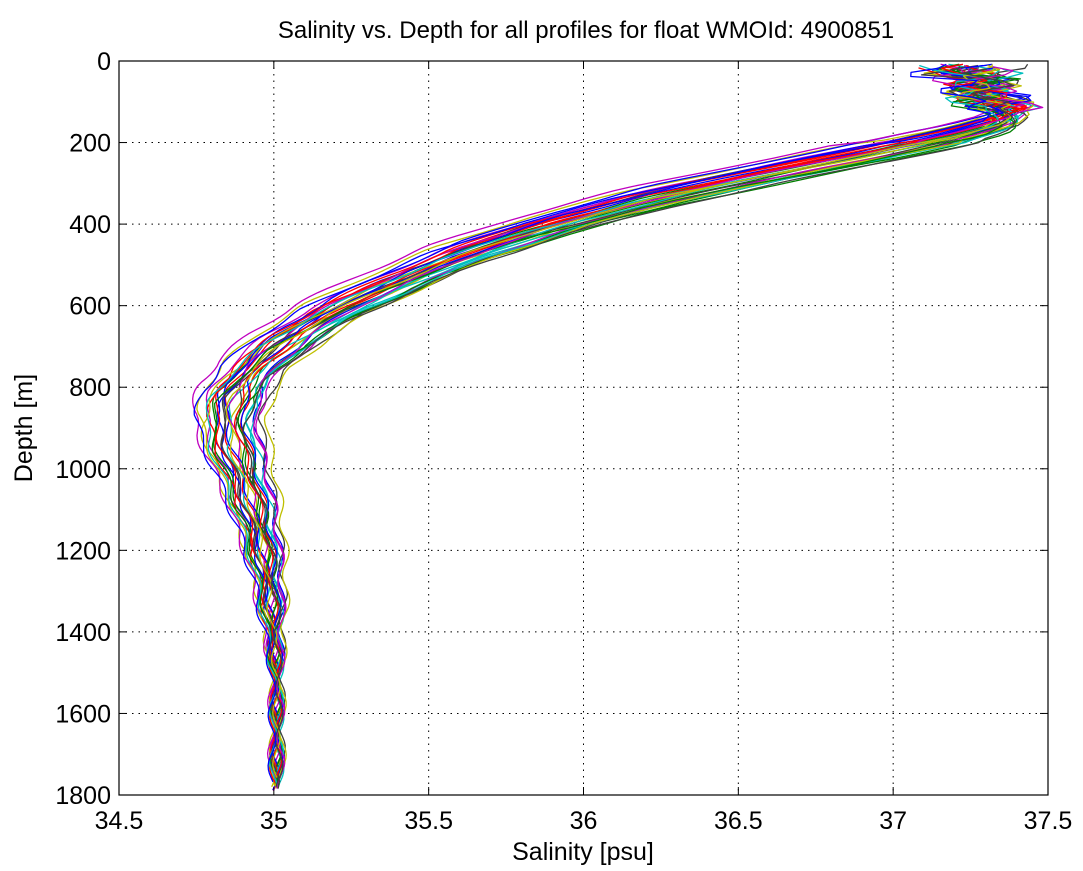 The height and width of the screenshot is (871, 1083). What do you see at coordinates (83, 796) in the screenshot?
I see `y-tick-label: 1800` at bounding box center [83, 796].